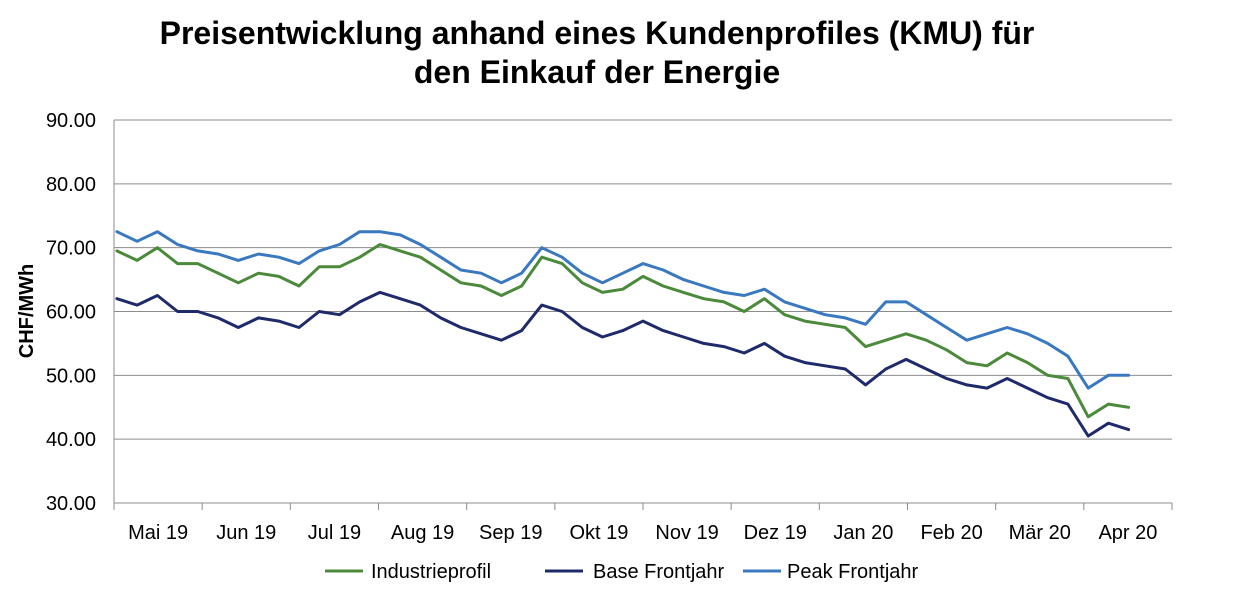 Image resolution: width=1240 pixels, height=605 pixels. What do you see at coordinates (853, 572) in the screenshot?
I see `legend-label: Peak Frontjahr` at bounding box center [853, 572].